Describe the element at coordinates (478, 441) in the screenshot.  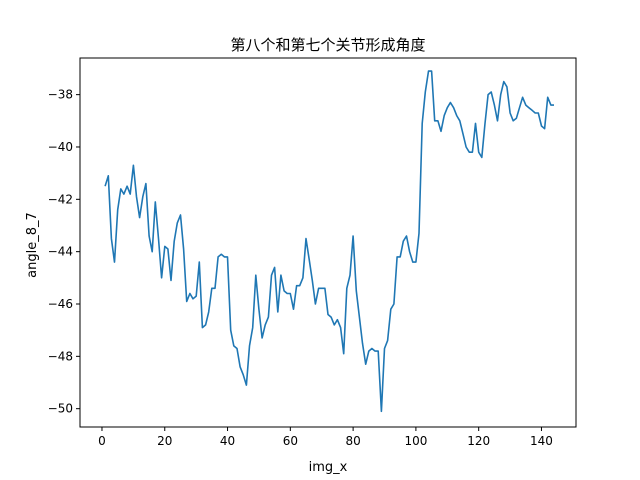
I see `x-tick-label: 120` at that location.